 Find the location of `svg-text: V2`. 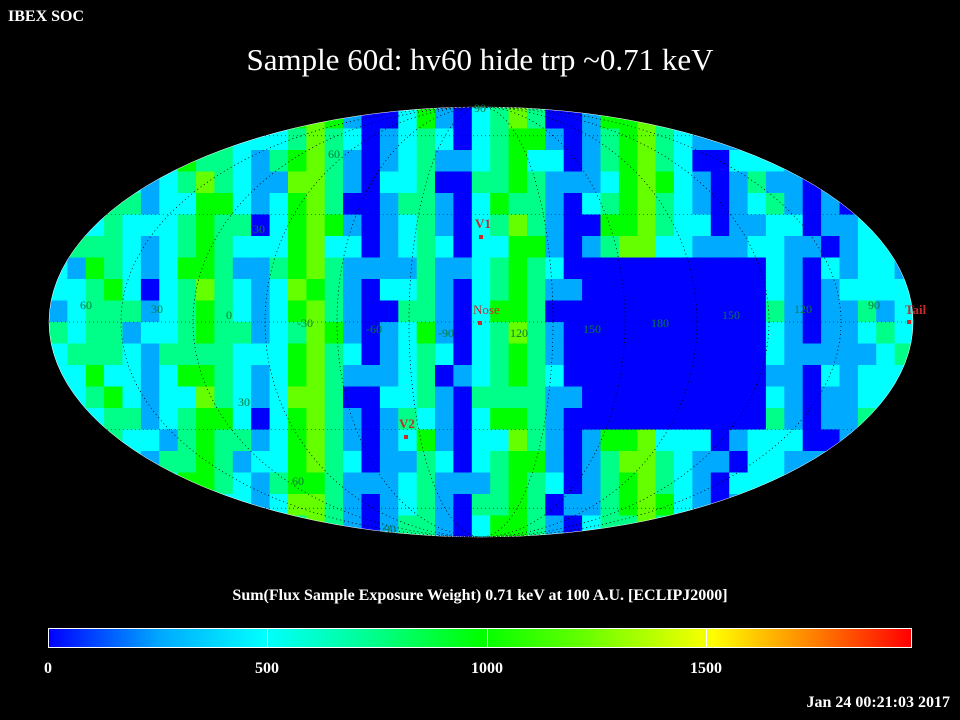

svg-text: V2 is located at coordinates (407, 423).